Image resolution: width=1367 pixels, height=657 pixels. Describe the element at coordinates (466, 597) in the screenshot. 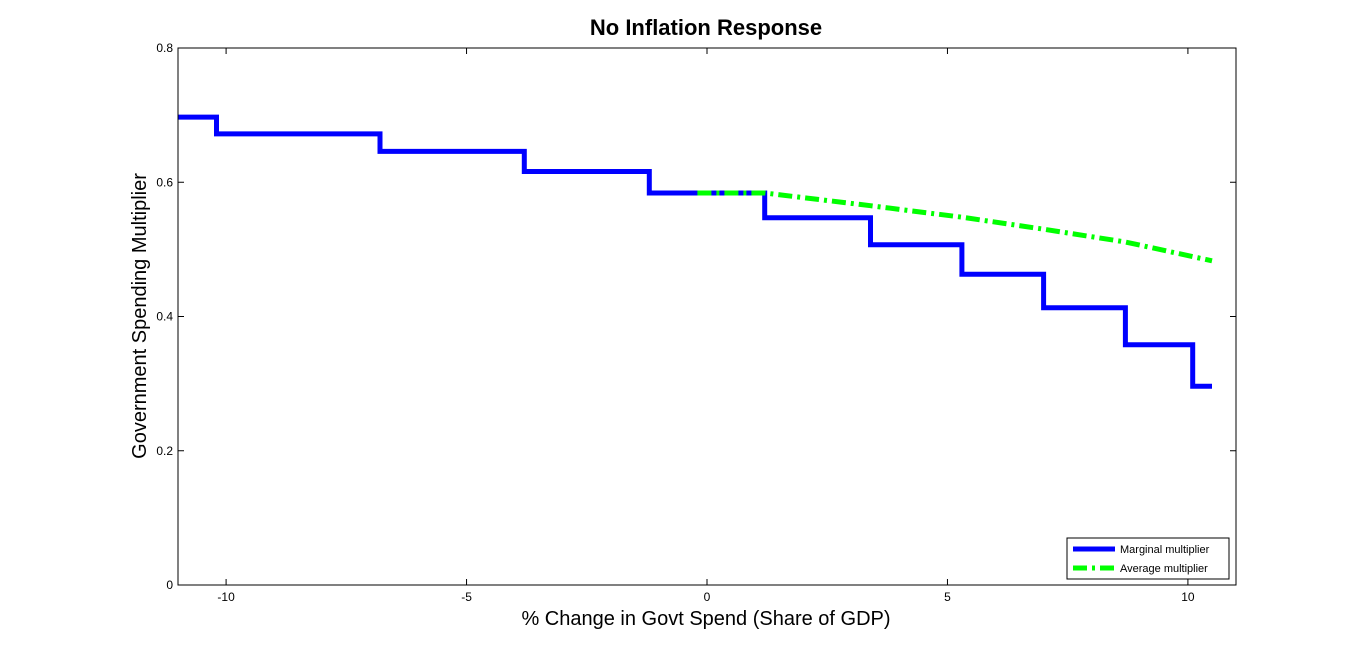

I see `x-tick-label: -5` at that location.